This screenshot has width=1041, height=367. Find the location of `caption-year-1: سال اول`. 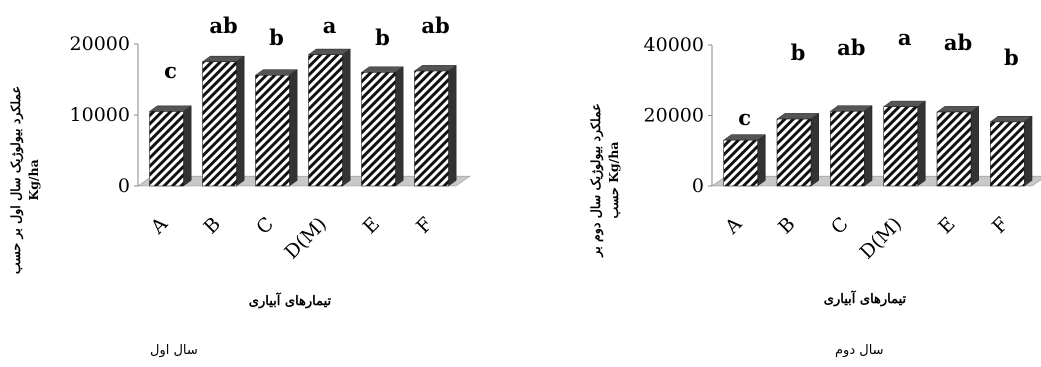

caption-year-1: سال اول is located at coordinates (174, 350).